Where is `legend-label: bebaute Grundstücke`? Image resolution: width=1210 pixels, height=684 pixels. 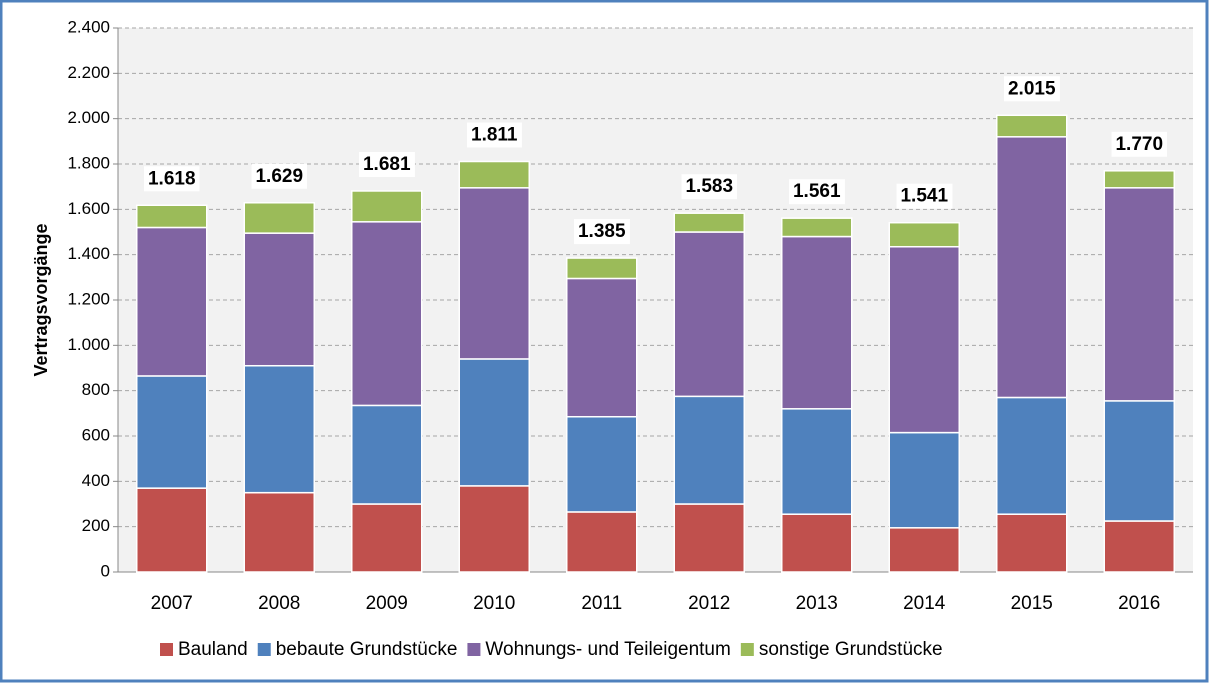 legend-label: bebaute Grundstücke is located at coordinates (367, 649).